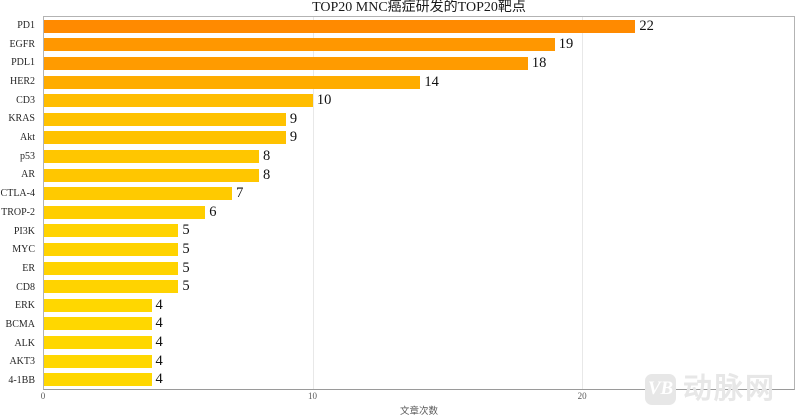  I want to click on y-axis-label: CD3, so click(25, 100).